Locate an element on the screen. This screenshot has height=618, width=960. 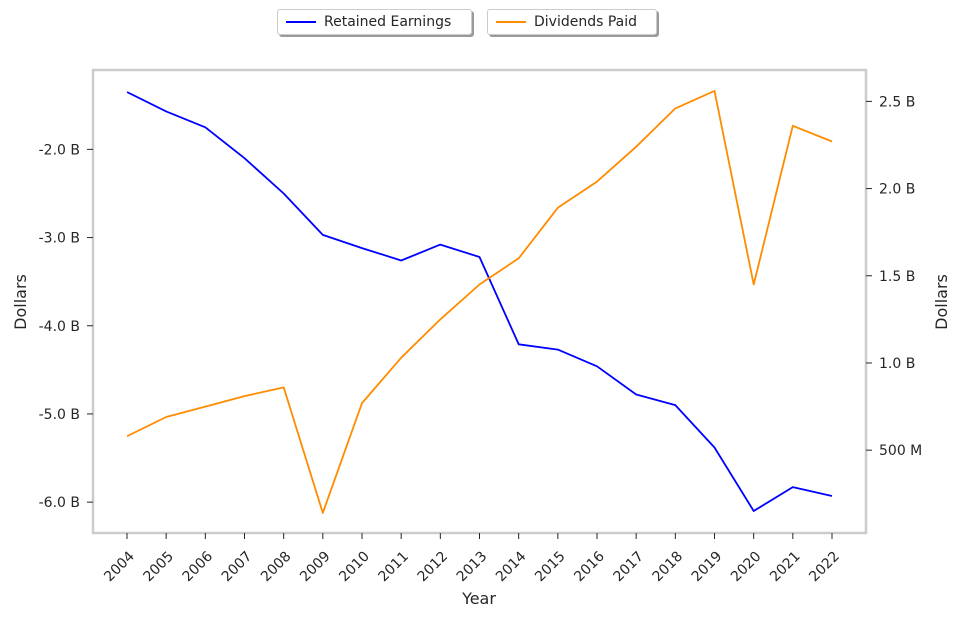
y-right-tick-label: 1.5 B is located at coordinates (897, 277).